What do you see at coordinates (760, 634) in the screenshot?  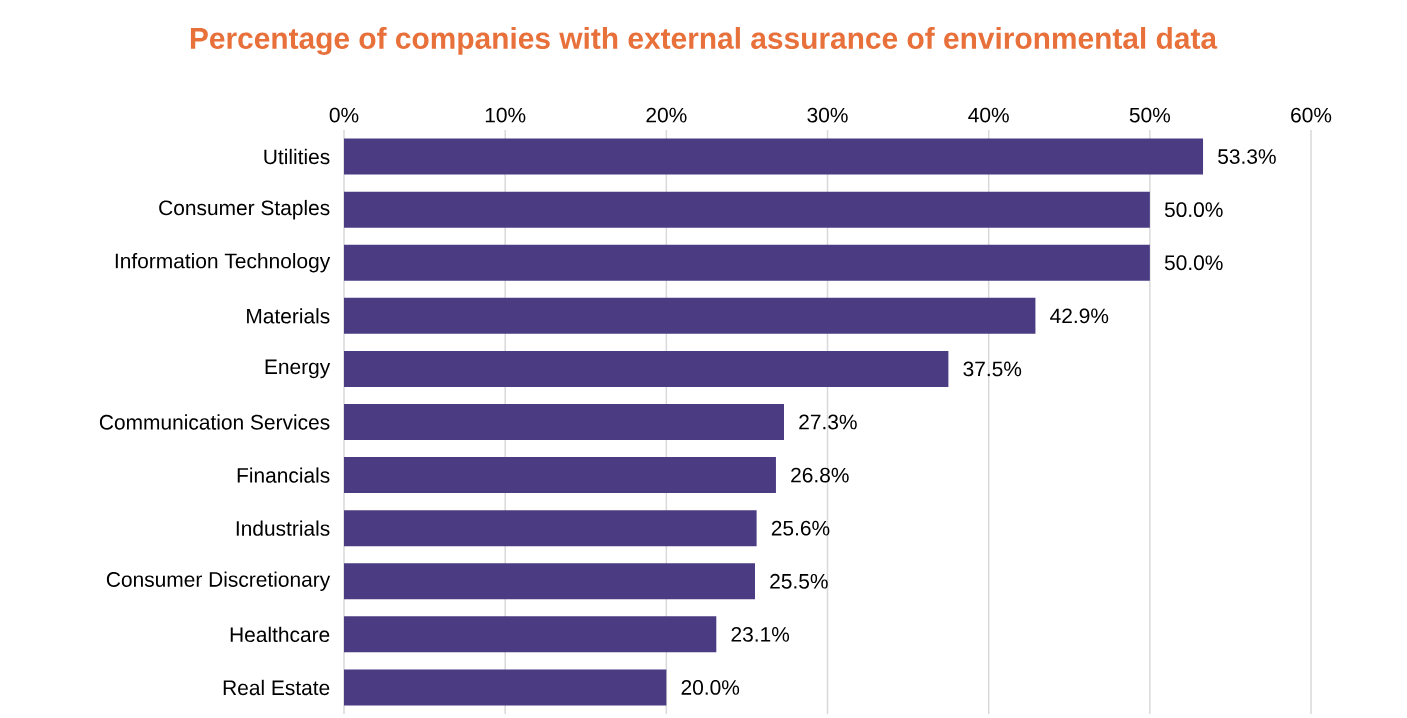 I see `data-label: 23.1%` at bounding box center [760, 634].